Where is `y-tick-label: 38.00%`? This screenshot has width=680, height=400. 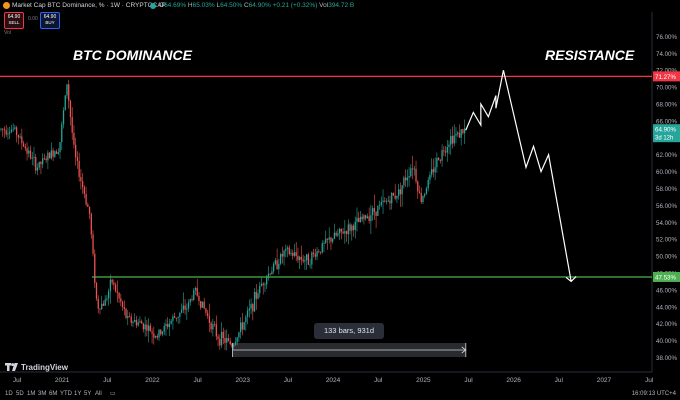 y-tick-label: 38.00% is located at coordinates (666, 358).